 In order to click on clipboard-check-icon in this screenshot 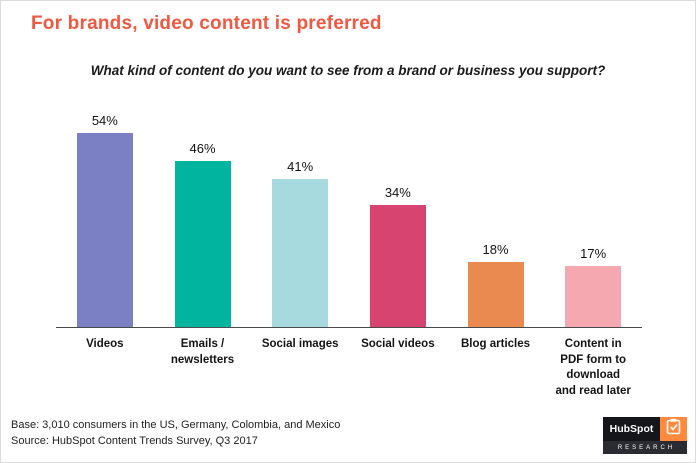, I will do `click(673, 429)`.